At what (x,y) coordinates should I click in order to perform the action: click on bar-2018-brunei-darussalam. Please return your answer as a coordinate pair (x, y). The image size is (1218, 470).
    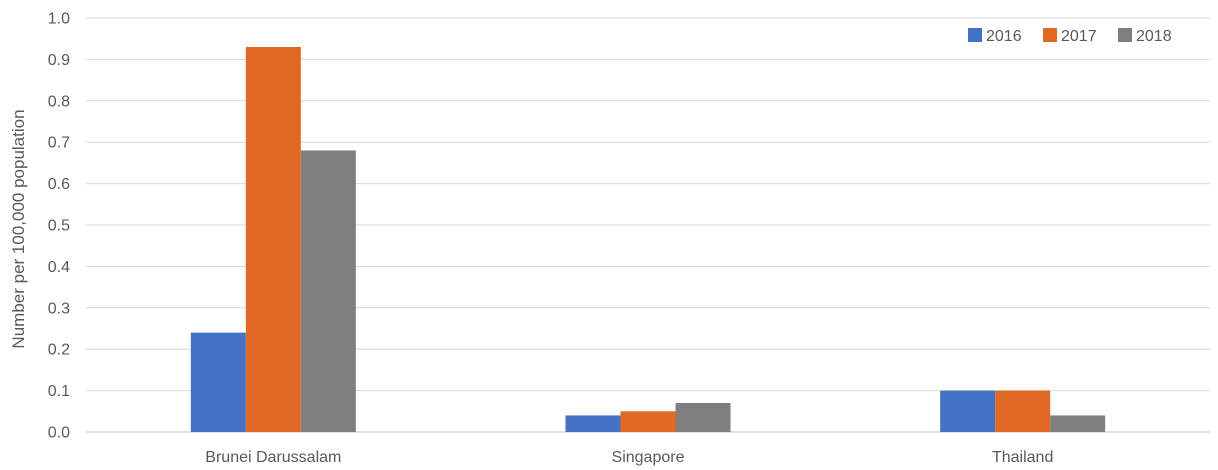
    Looking at the image, I should click on (328, 291).